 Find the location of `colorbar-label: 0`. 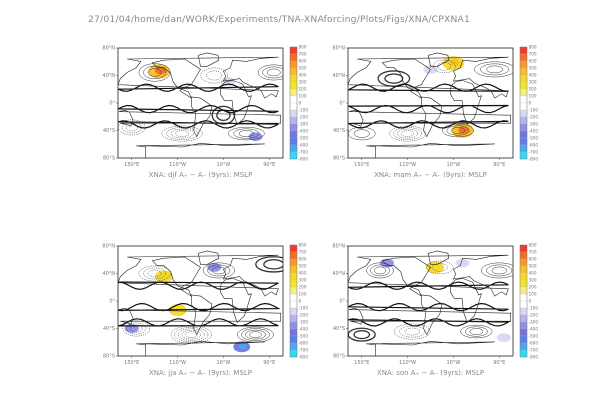

colorbar-label: 0 is located at coordinates (530, 301).